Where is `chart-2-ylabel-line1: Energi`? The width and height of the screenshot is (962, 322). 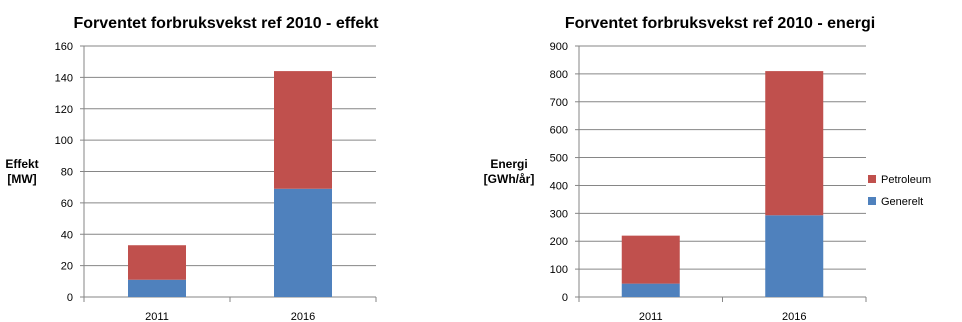 chart-2-ylabel-line1: Energi is located at coordinates (508, 164).